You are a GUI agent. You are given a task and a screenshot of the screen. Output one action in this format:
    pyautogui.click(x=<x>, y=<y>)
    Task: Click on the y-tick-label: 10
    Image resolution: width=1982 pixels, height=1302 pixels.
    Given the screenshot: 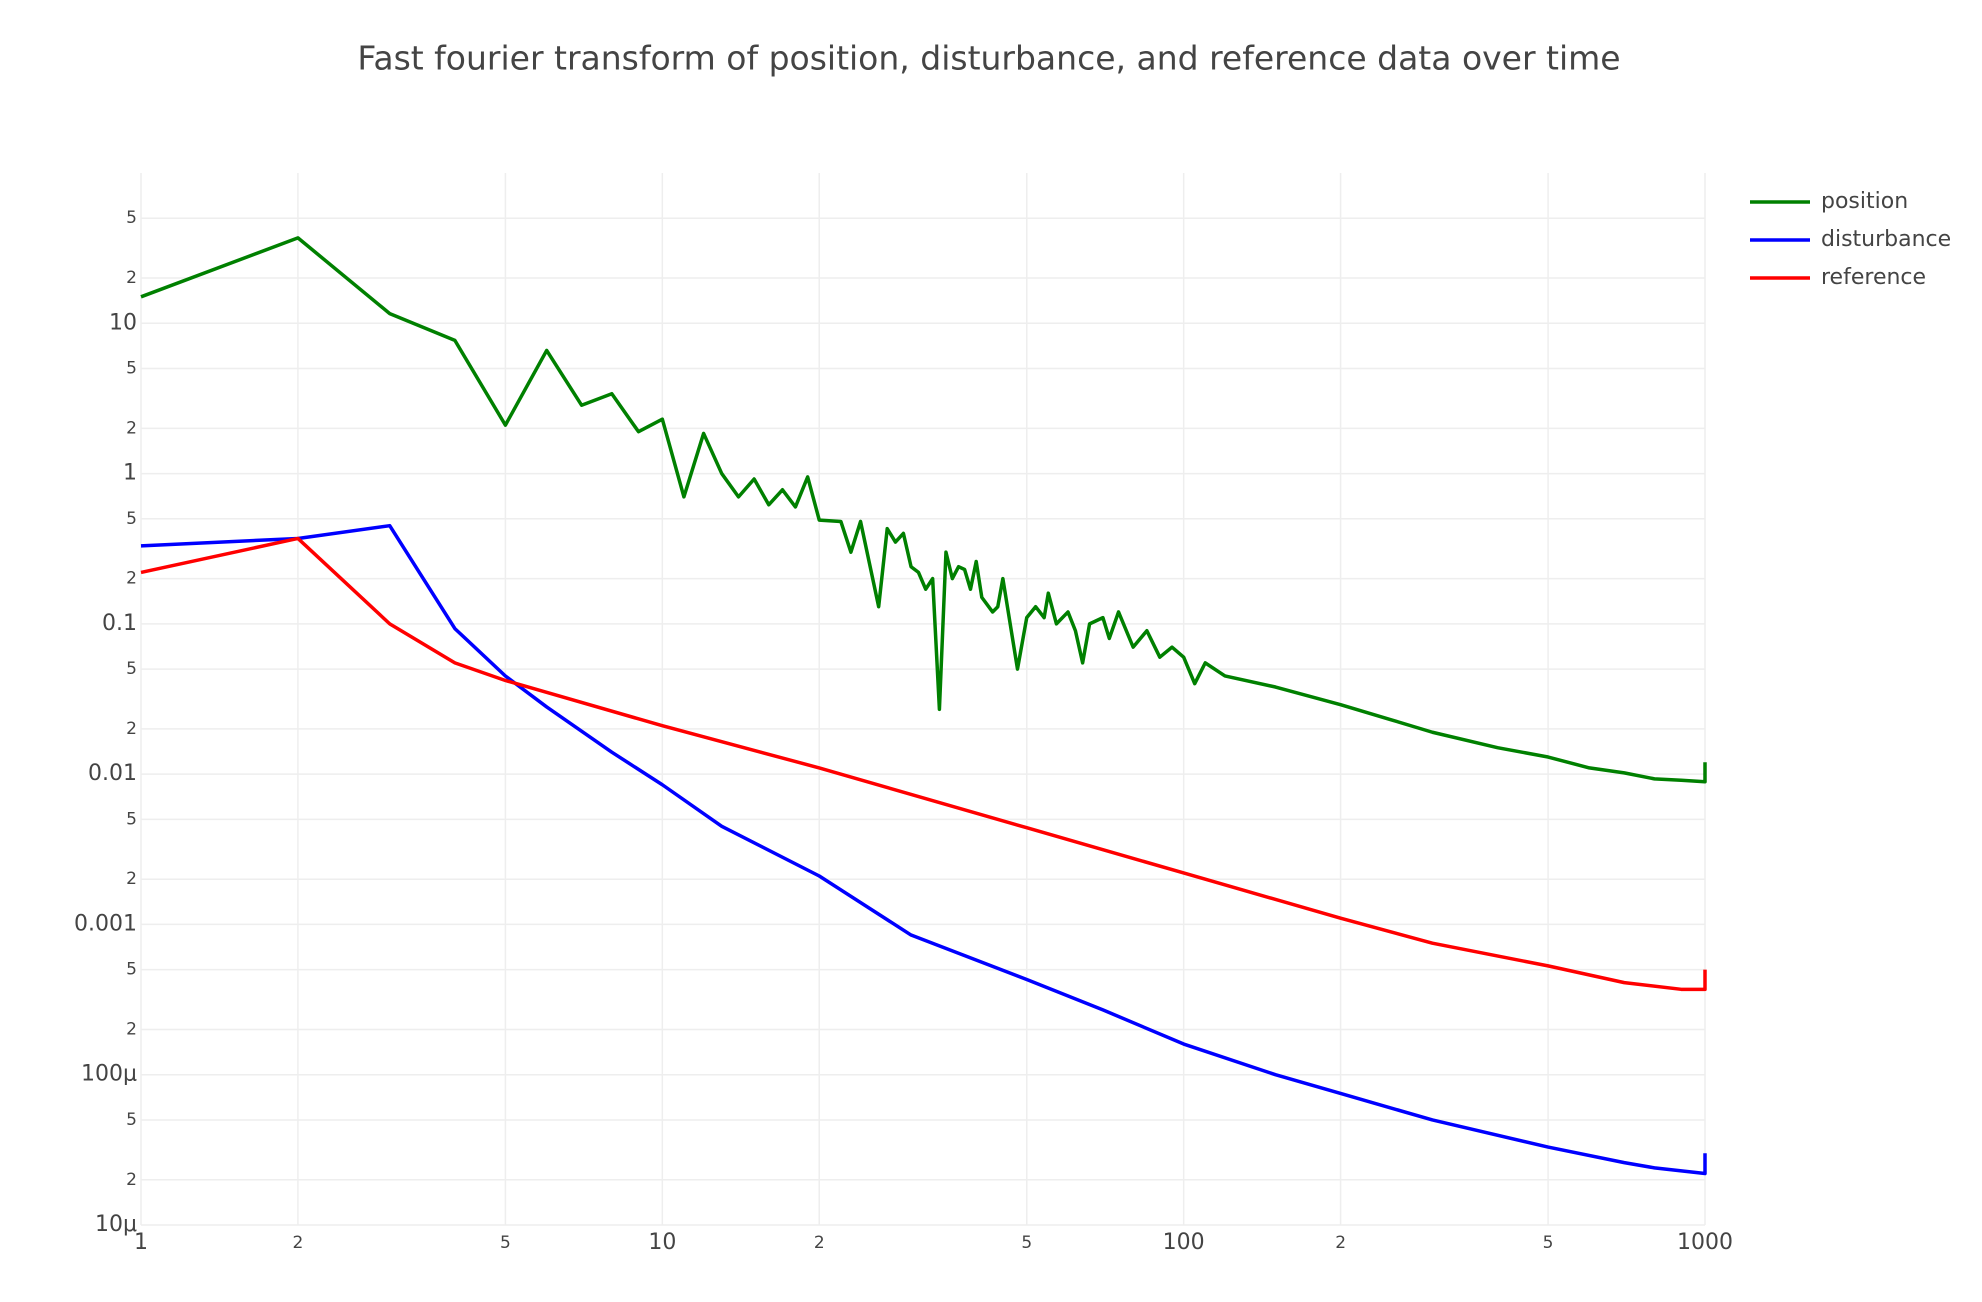 What is the action you would take?
    pyautogui.click(x=123, y=322)
    